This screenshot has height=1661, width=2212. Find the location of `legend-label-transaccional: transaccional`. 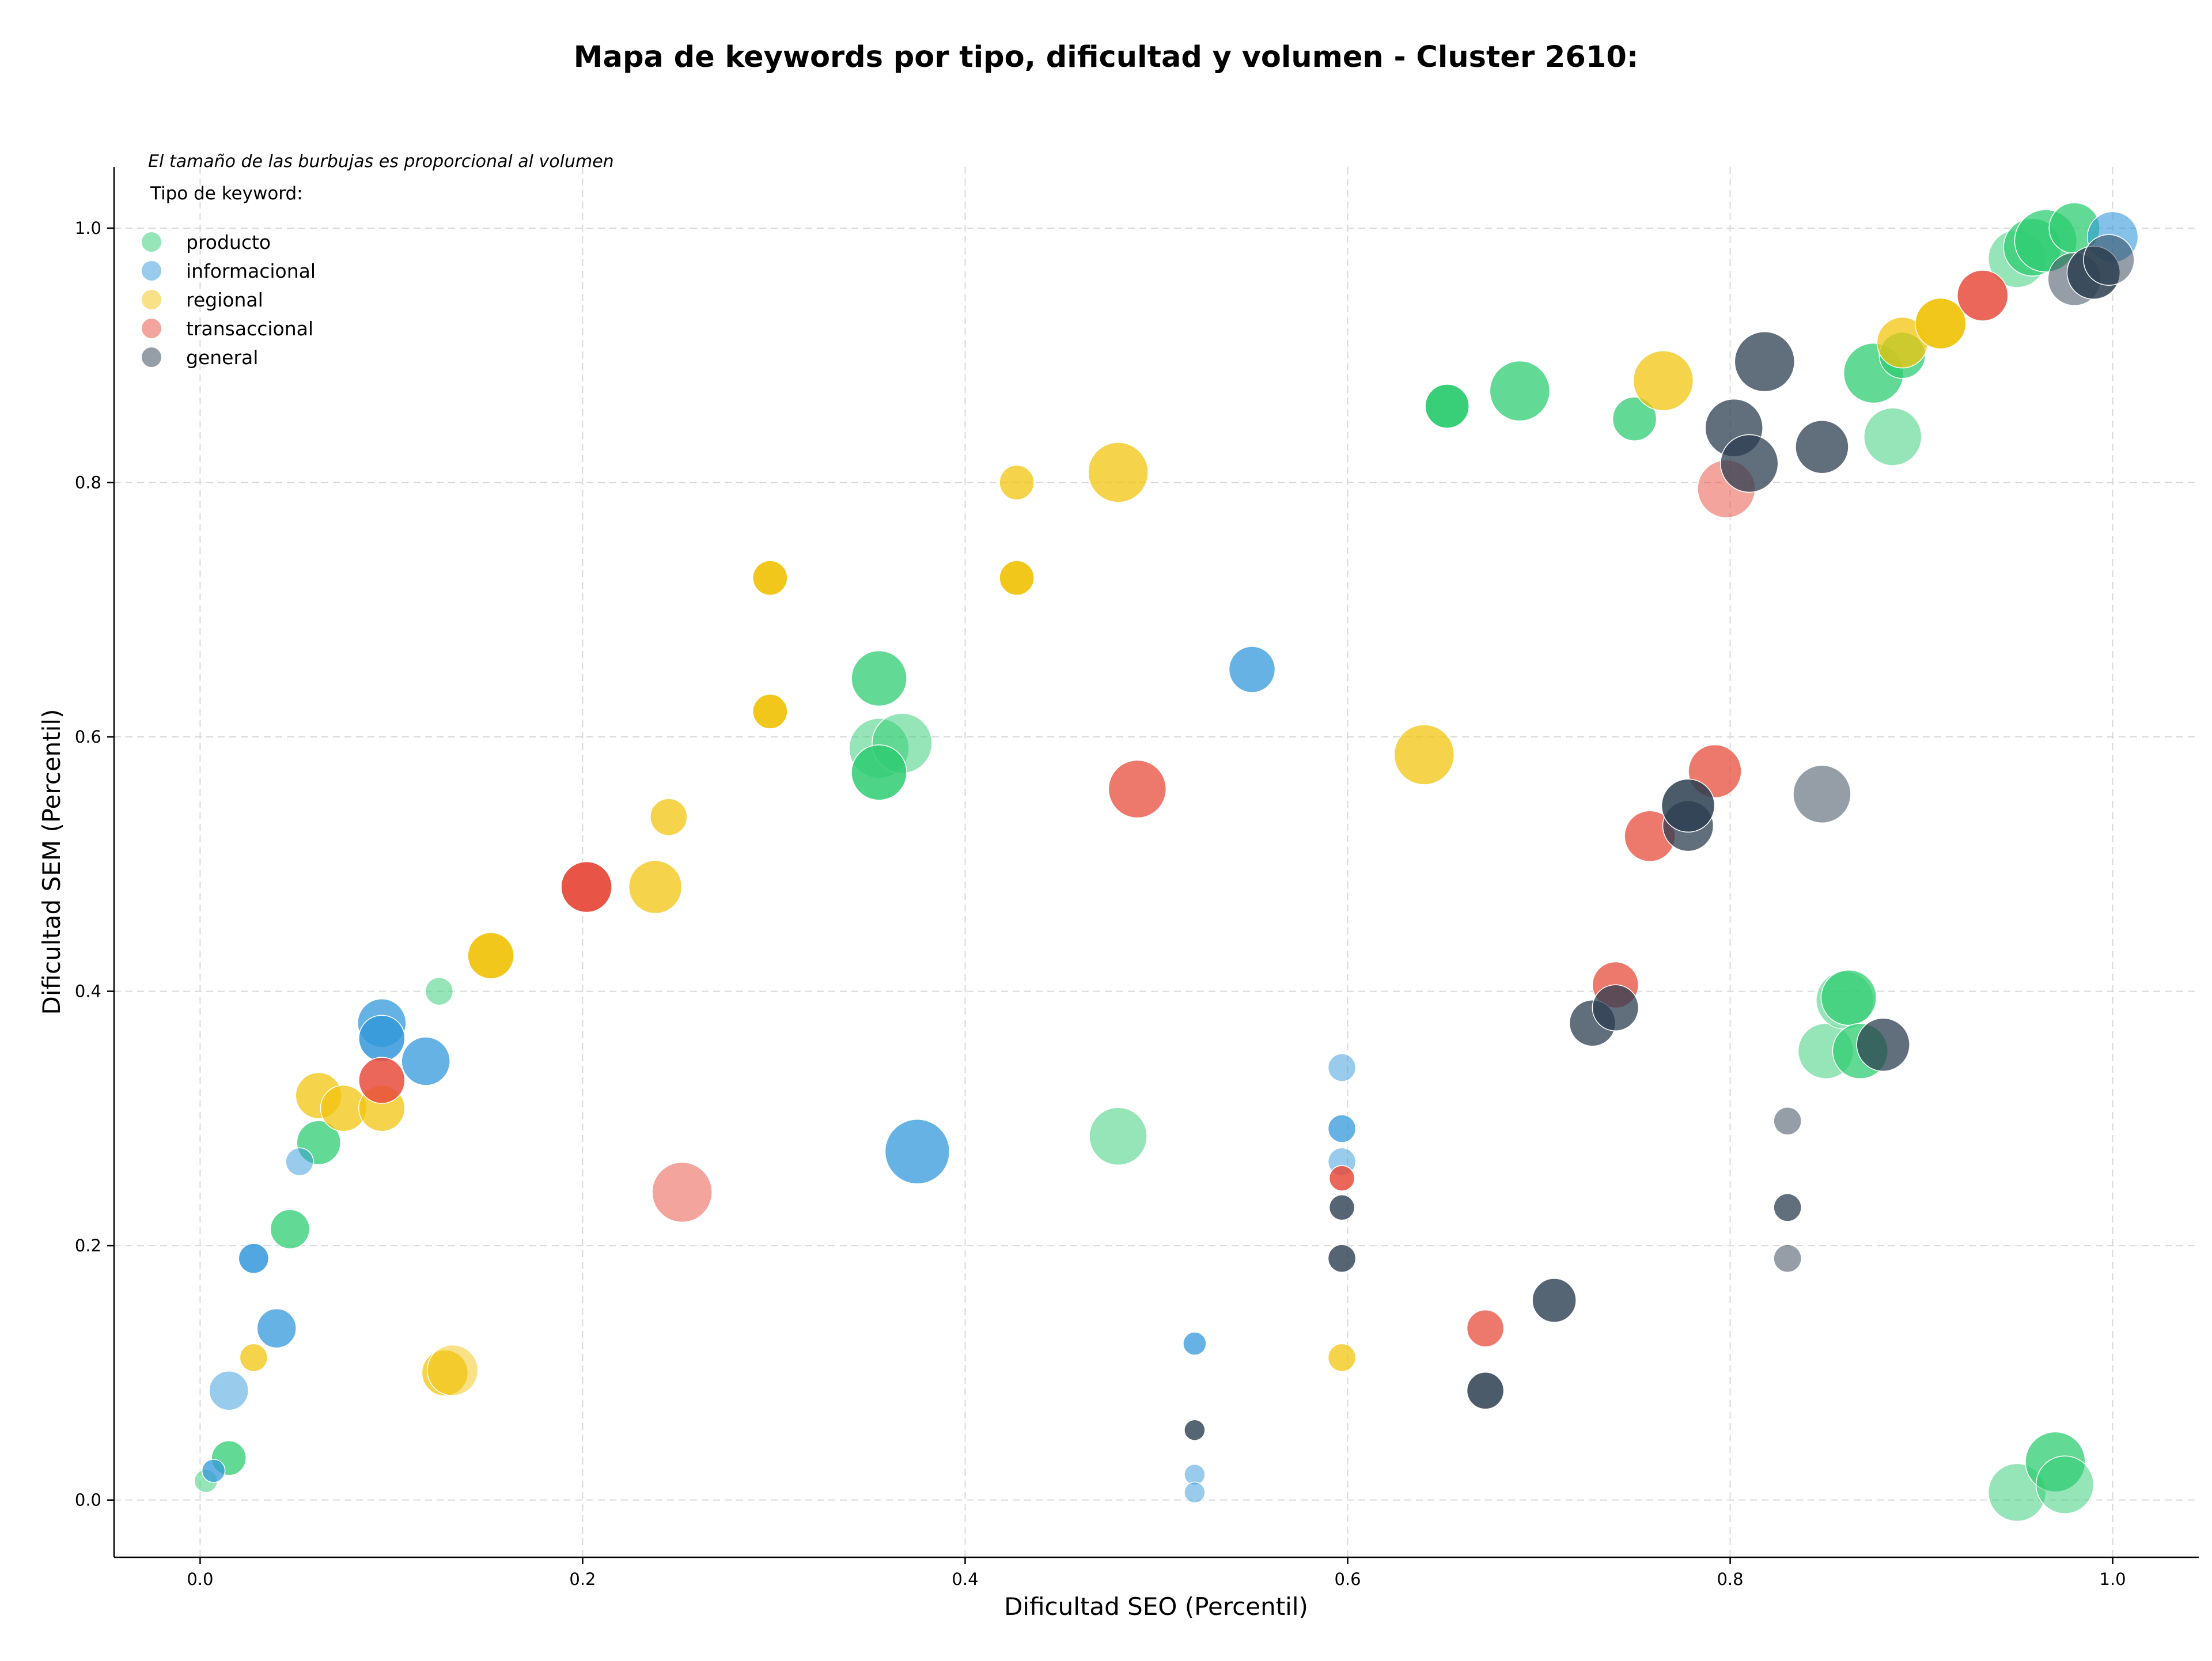

legend-label-transaccional: transaccional is located at coordinates (249, 328).